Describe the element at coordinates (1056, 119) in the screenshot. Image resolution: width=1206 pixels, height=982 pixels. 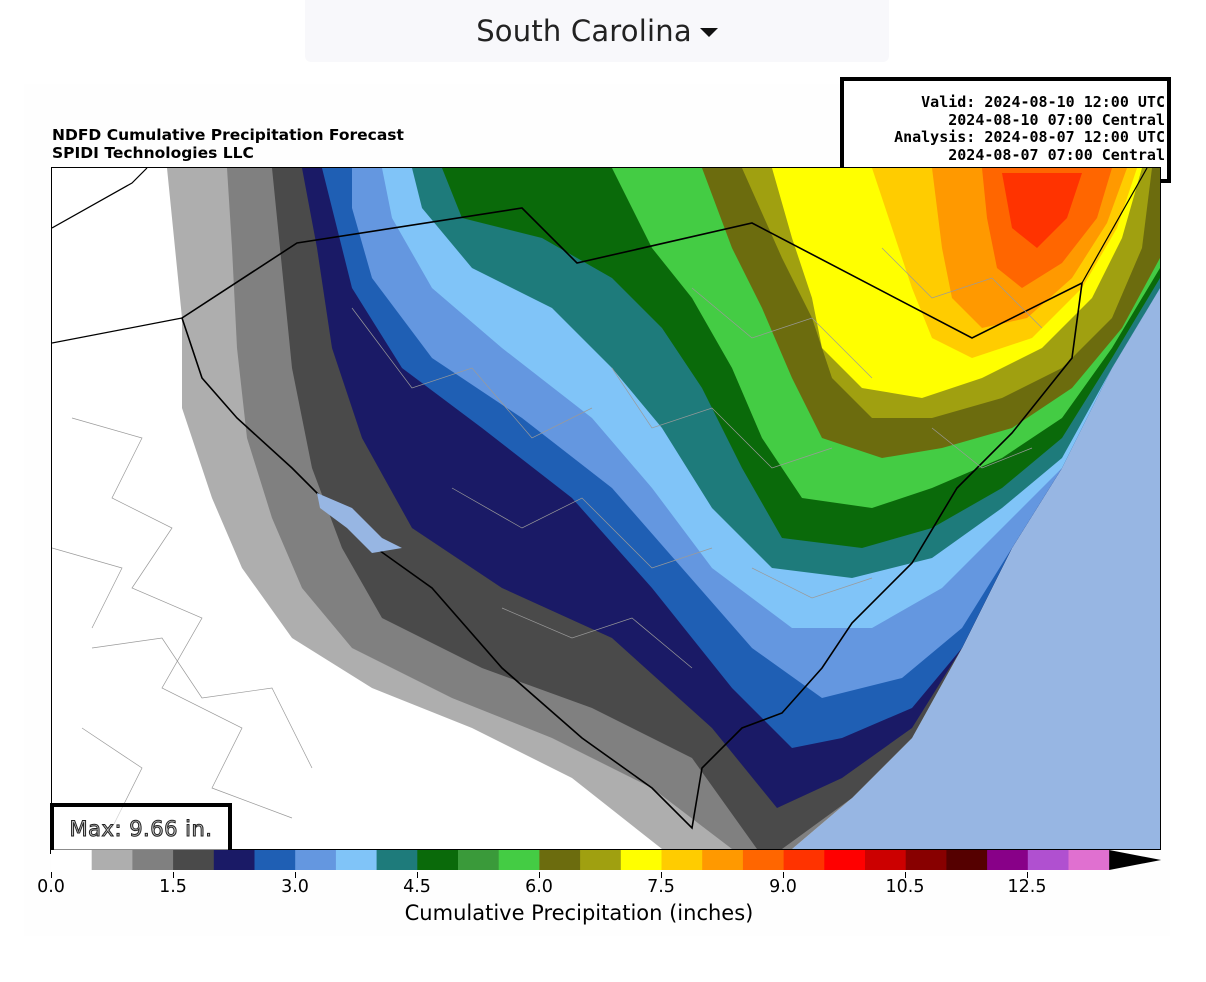
I see `valid-central: 2024-08-10 07:00 Central` at that location.